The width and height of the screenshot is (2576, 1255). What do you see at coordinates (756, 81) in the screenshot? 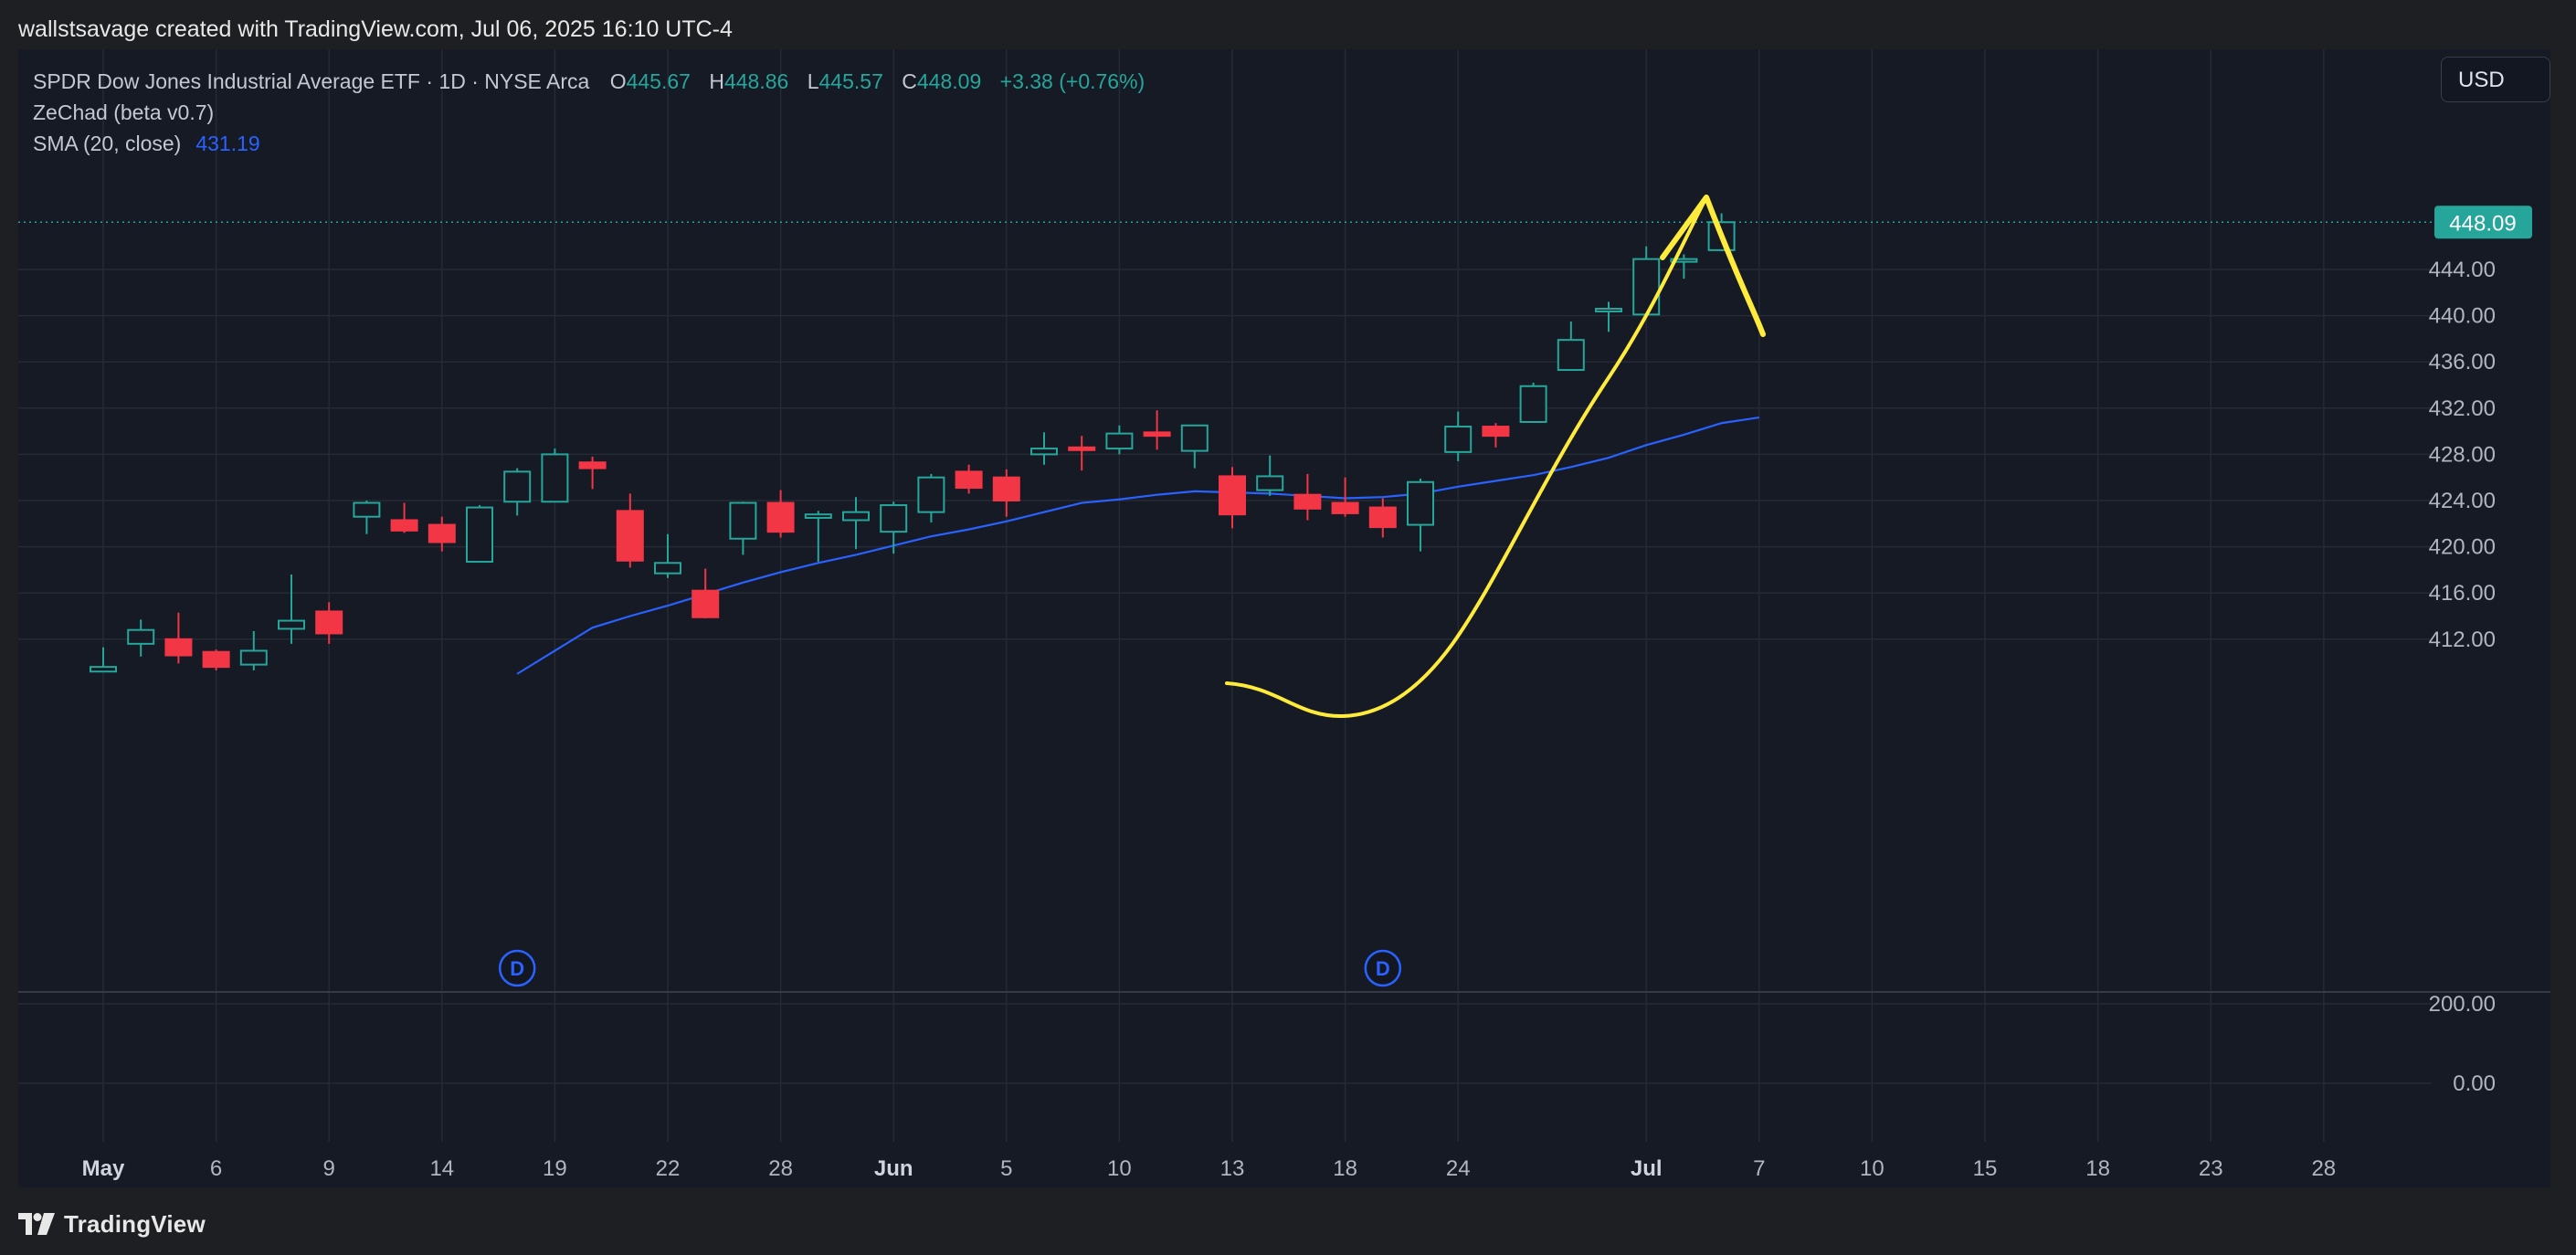
I see `high-value: 448.86` at bounding box center [756, 81].